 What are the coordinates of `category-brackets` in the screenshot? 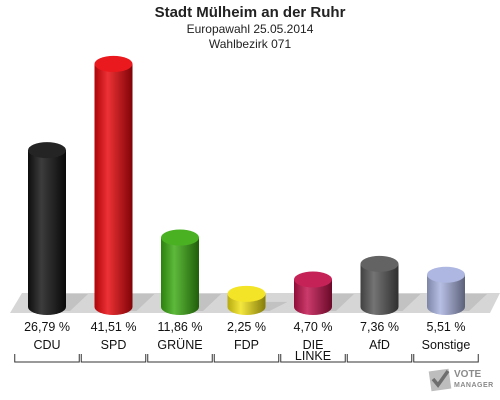 It's located at (246, 358).